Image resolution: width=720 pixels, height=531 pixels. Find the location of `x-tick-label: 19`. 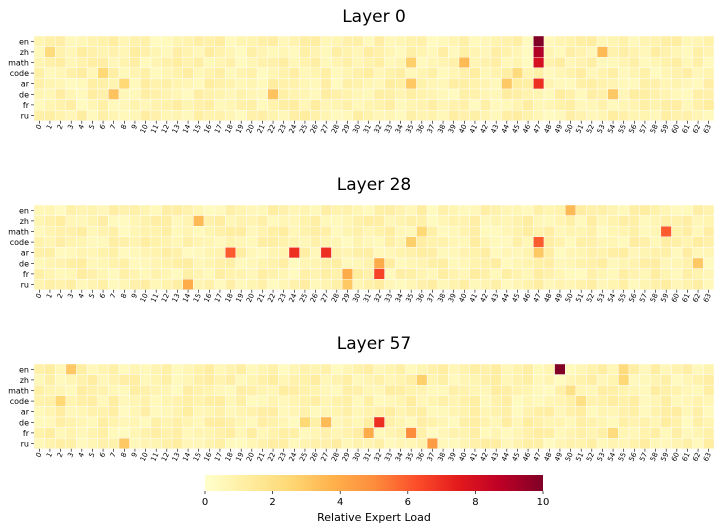

x-tick-label: 19 is located at coordinates (239, 456).